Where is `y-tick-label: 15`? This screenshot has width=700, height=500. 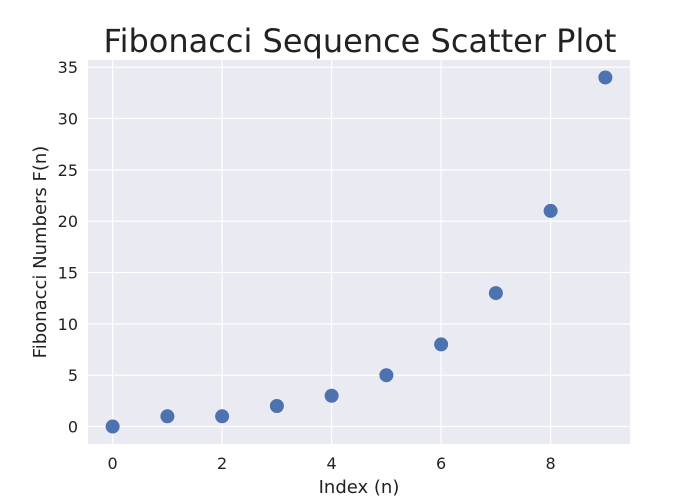 y-tick-label: 15 is located at coordinates (68, 273).